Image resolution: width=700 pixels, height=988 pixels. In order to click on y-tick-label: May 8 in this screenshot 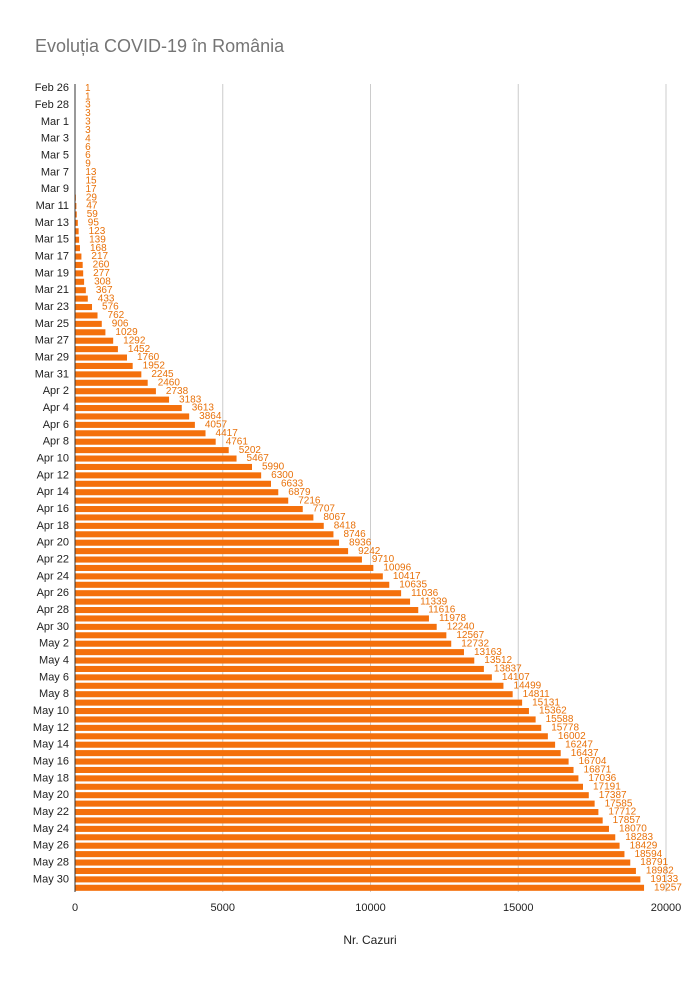, I will do `click(54, 694)`.